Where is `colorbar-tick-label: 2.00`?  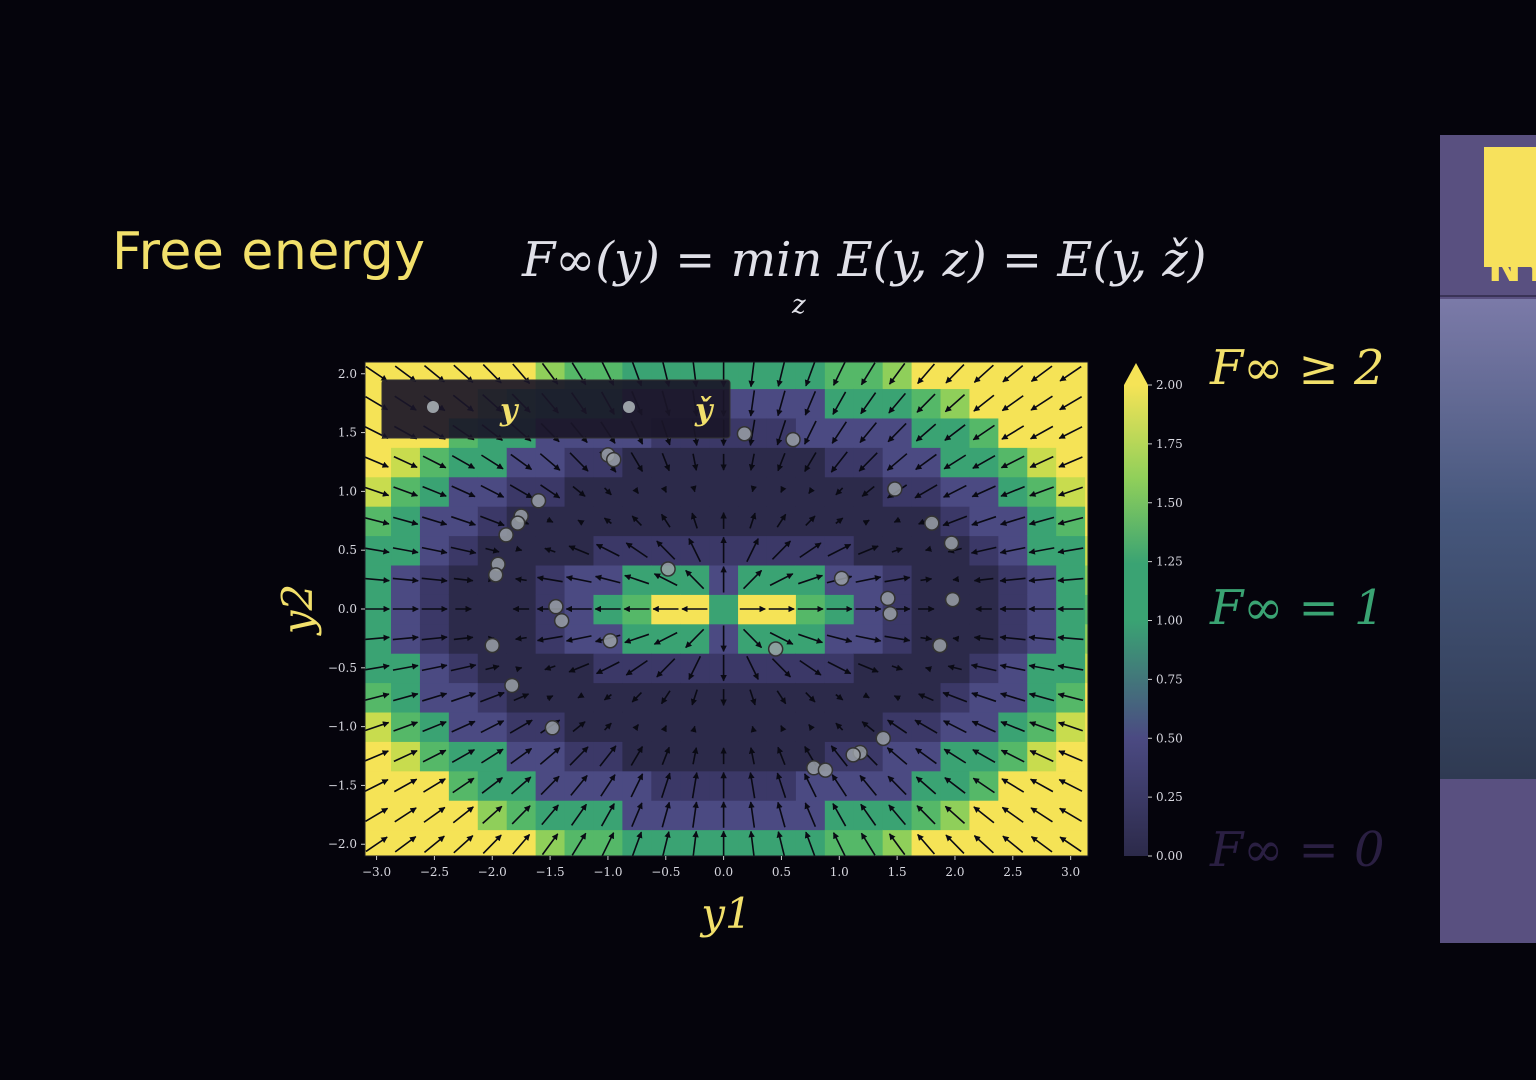 colorbar-tick-label: 2.00 is located at coordinates (1169, 385).